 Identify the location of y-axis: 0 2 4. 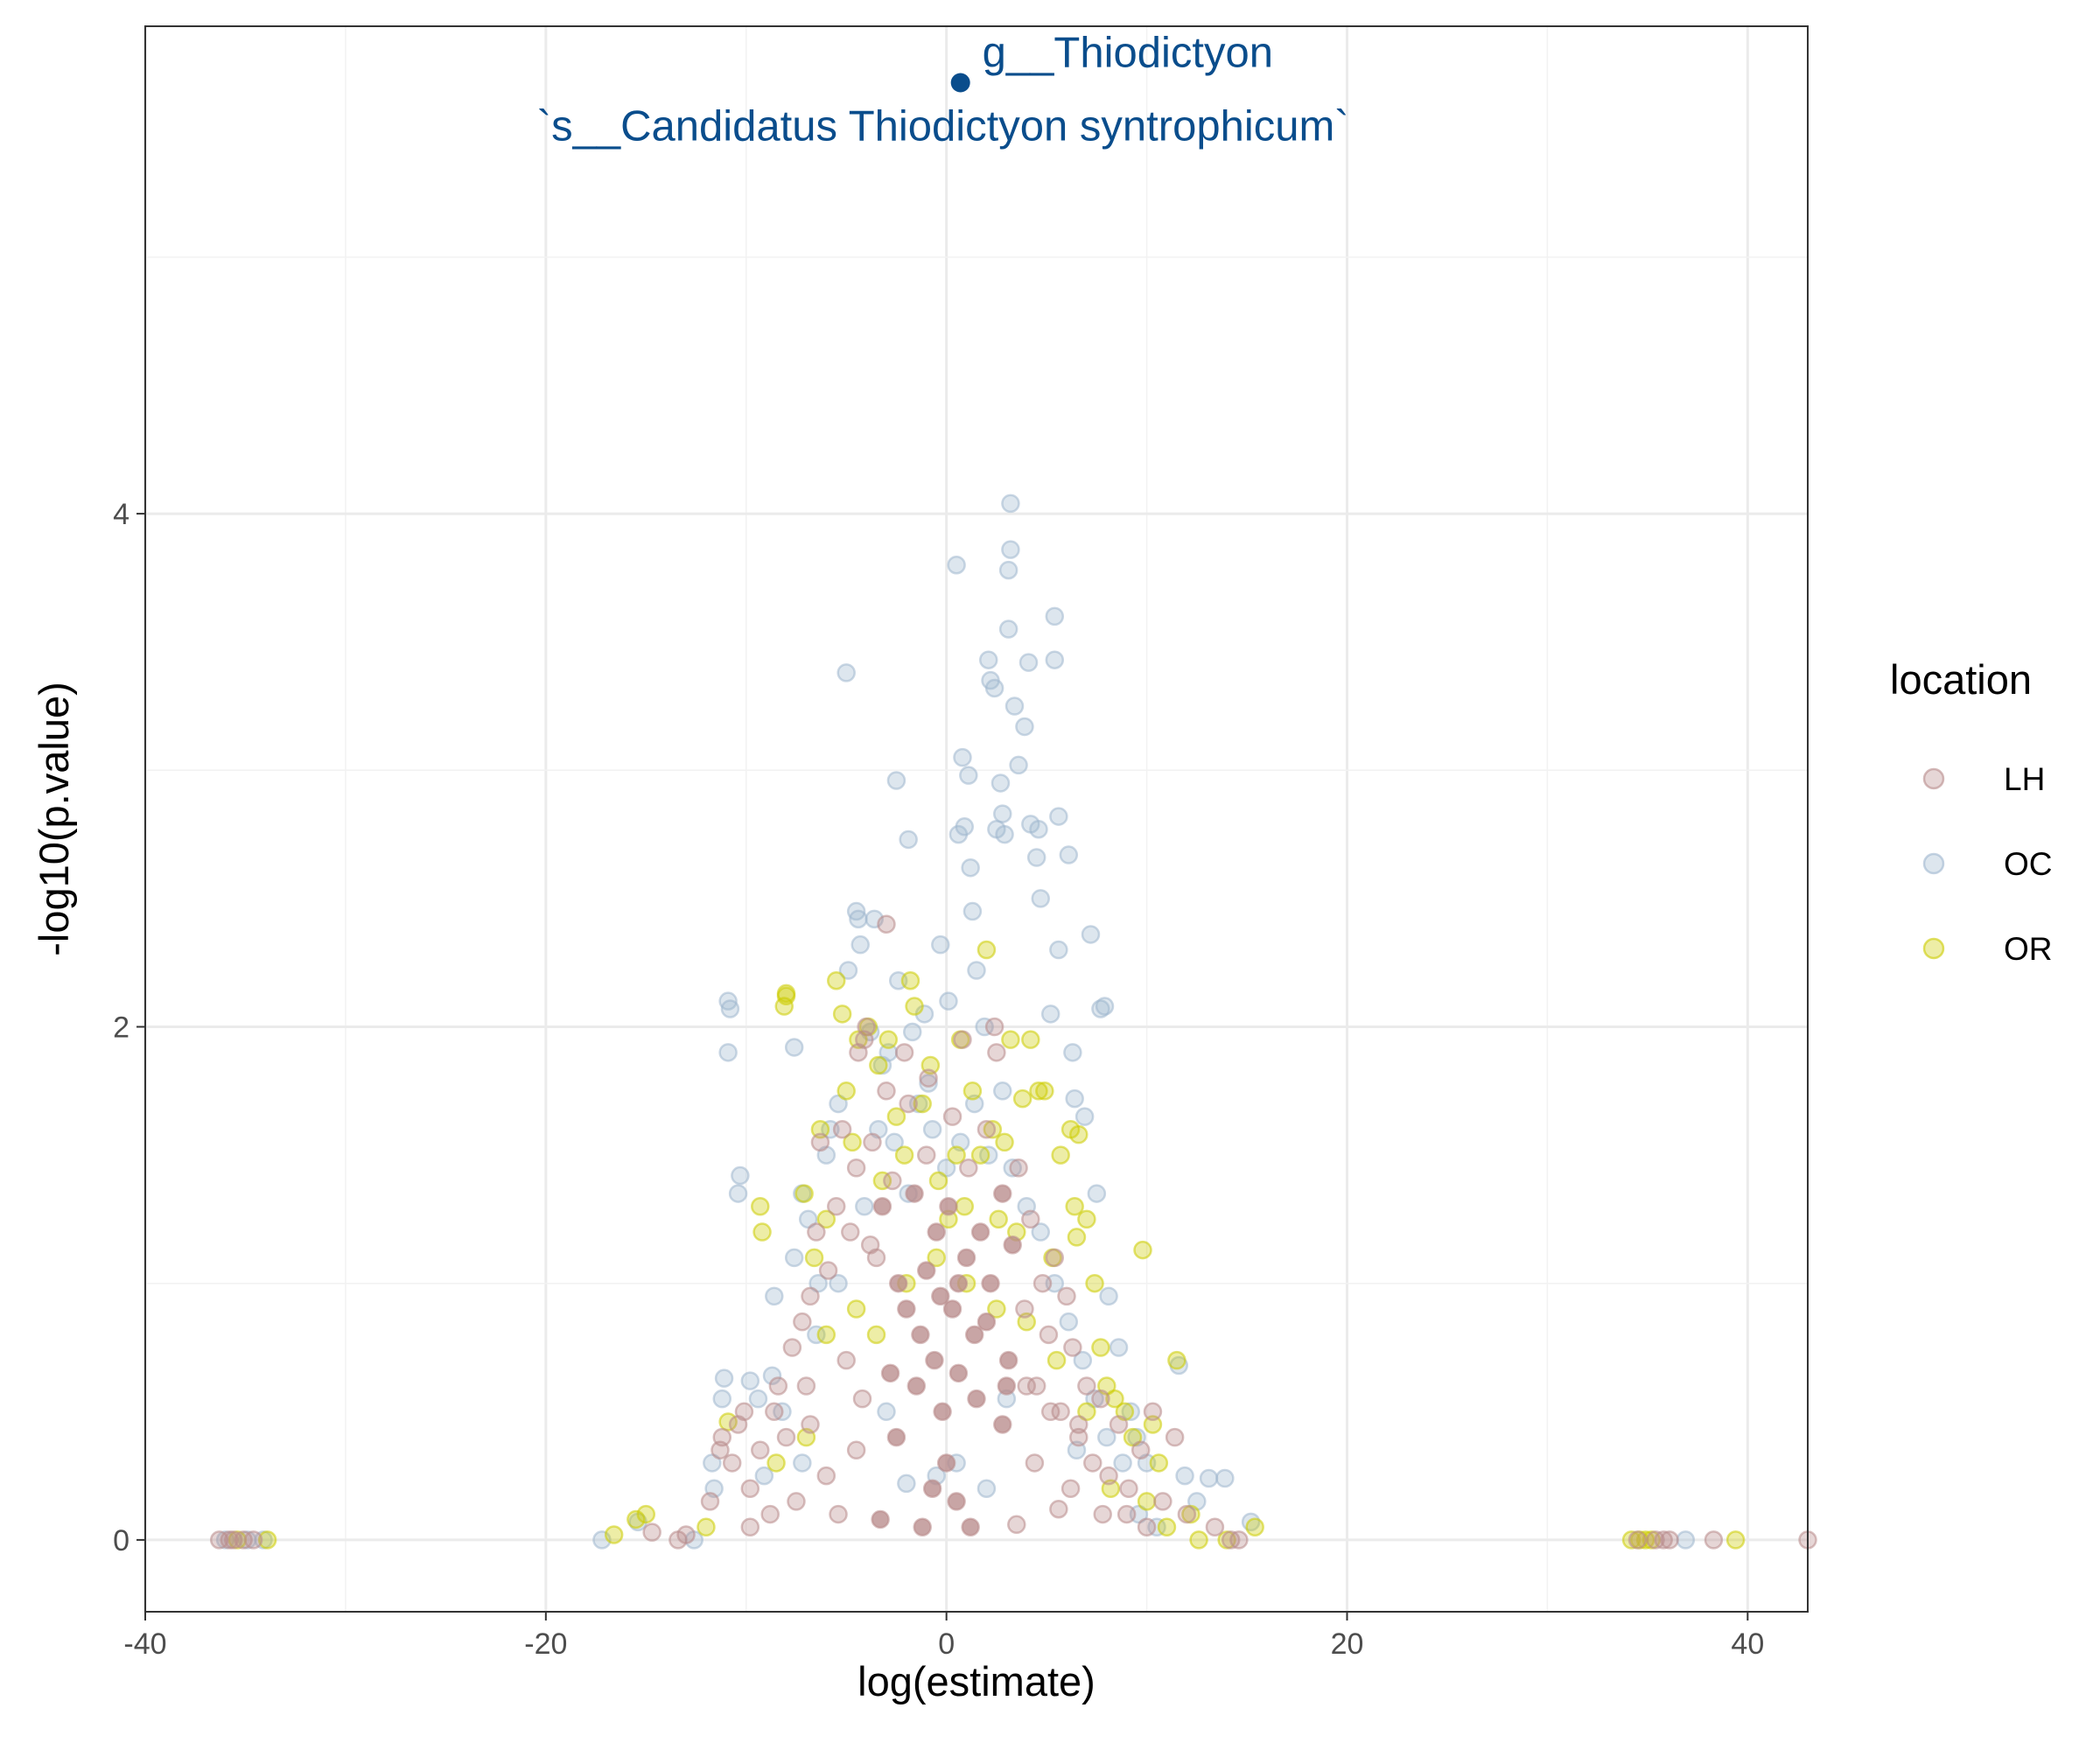
(129, 1028).